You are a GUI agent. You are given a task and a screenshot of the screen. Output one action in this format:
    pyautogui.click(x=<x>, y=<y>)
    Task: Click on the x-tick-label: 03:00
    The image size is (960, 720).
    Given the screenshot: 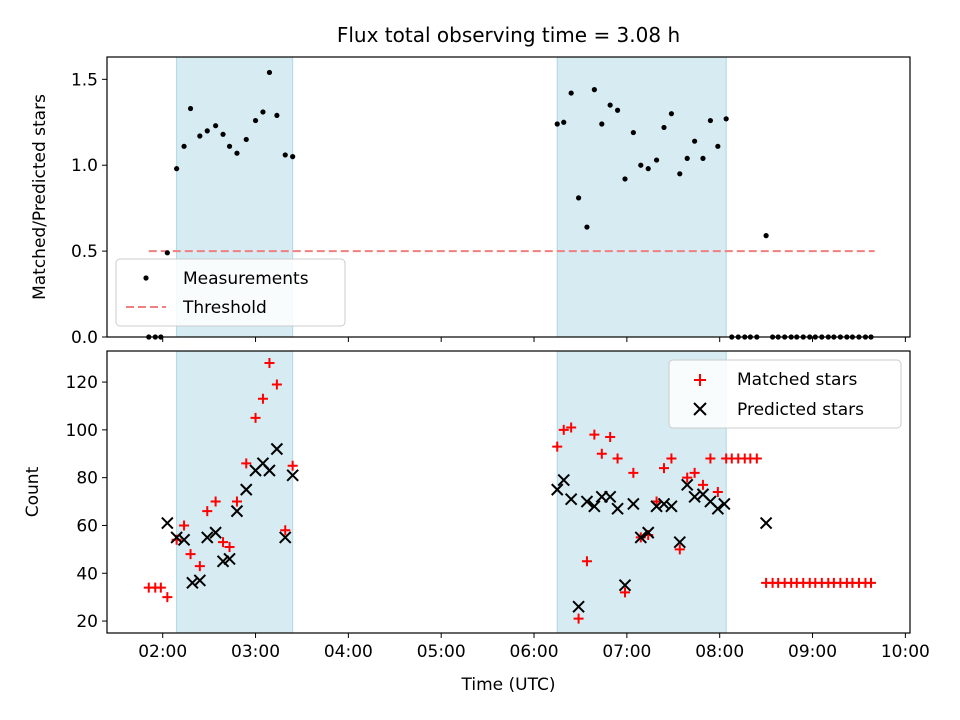 What is the action you would take?
    pyautogui.click(x=255, y=652)
    